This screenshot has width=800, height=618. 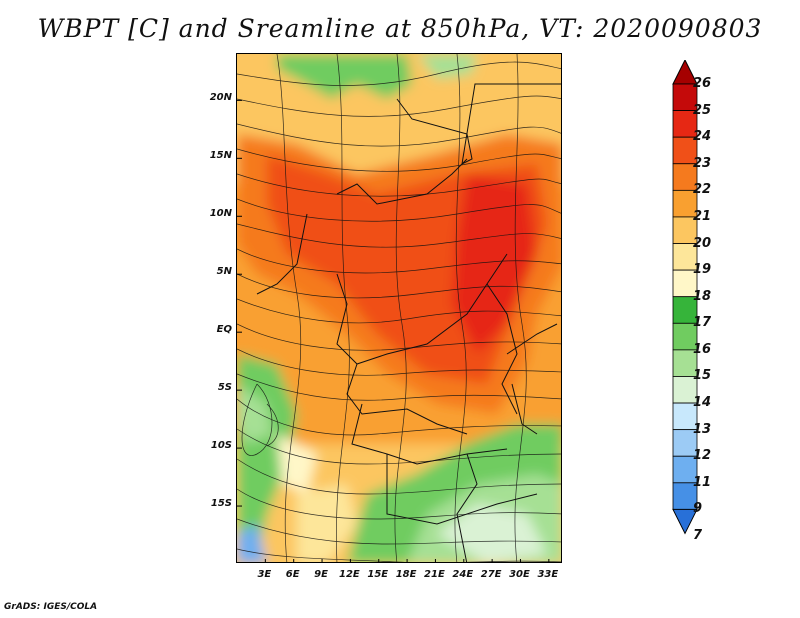 I want to click on colorbar-tick-label: 9, so click(x=698, y=509).